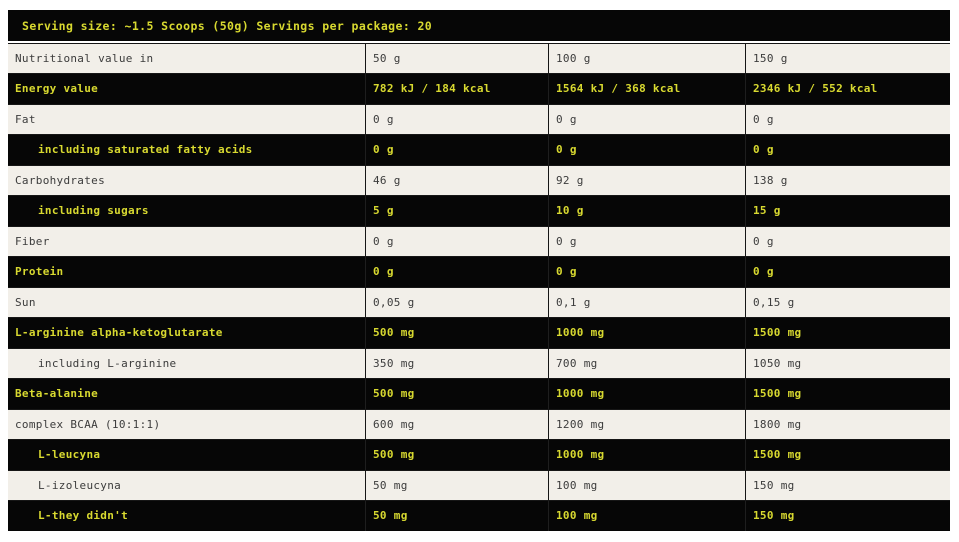 The image size is (959, 542). I want to click on table-row: L-leucyna 500 mg 1000 mg 1500 mg, so click(479, 454).